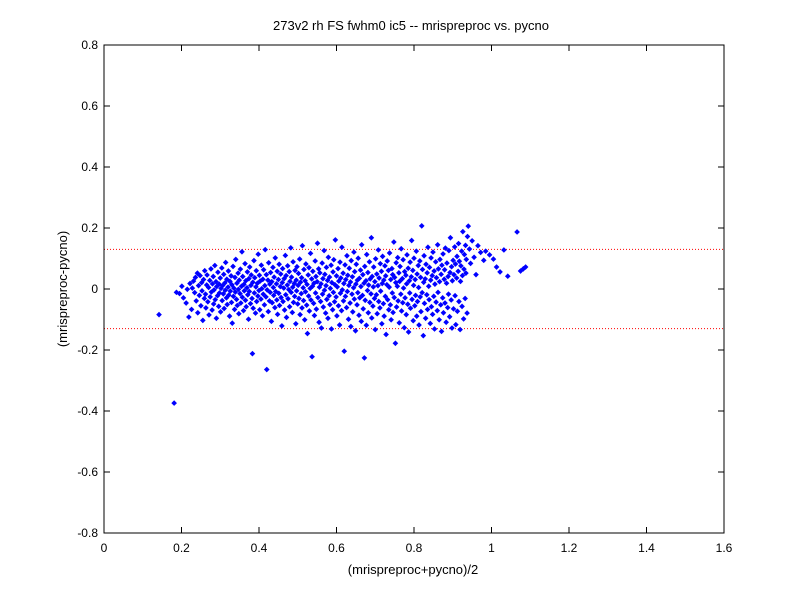 This screenshot has width=800, height=600. What do you see at coordinates (646, 548) in the screenshot?
I see `x-tick-label: 1.4` at bounding box center [646, 548].